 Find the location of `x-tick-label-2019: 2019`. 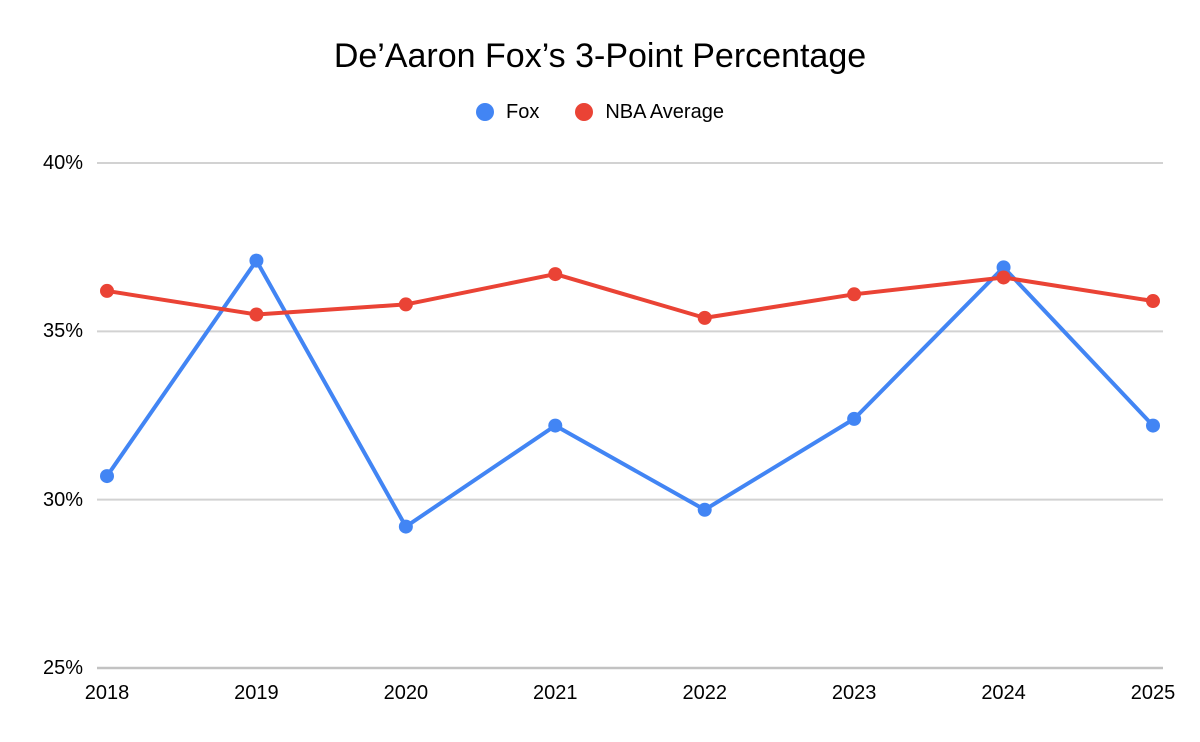

x-tick-label-2019: 2019 is located at coordinates (256, 693).